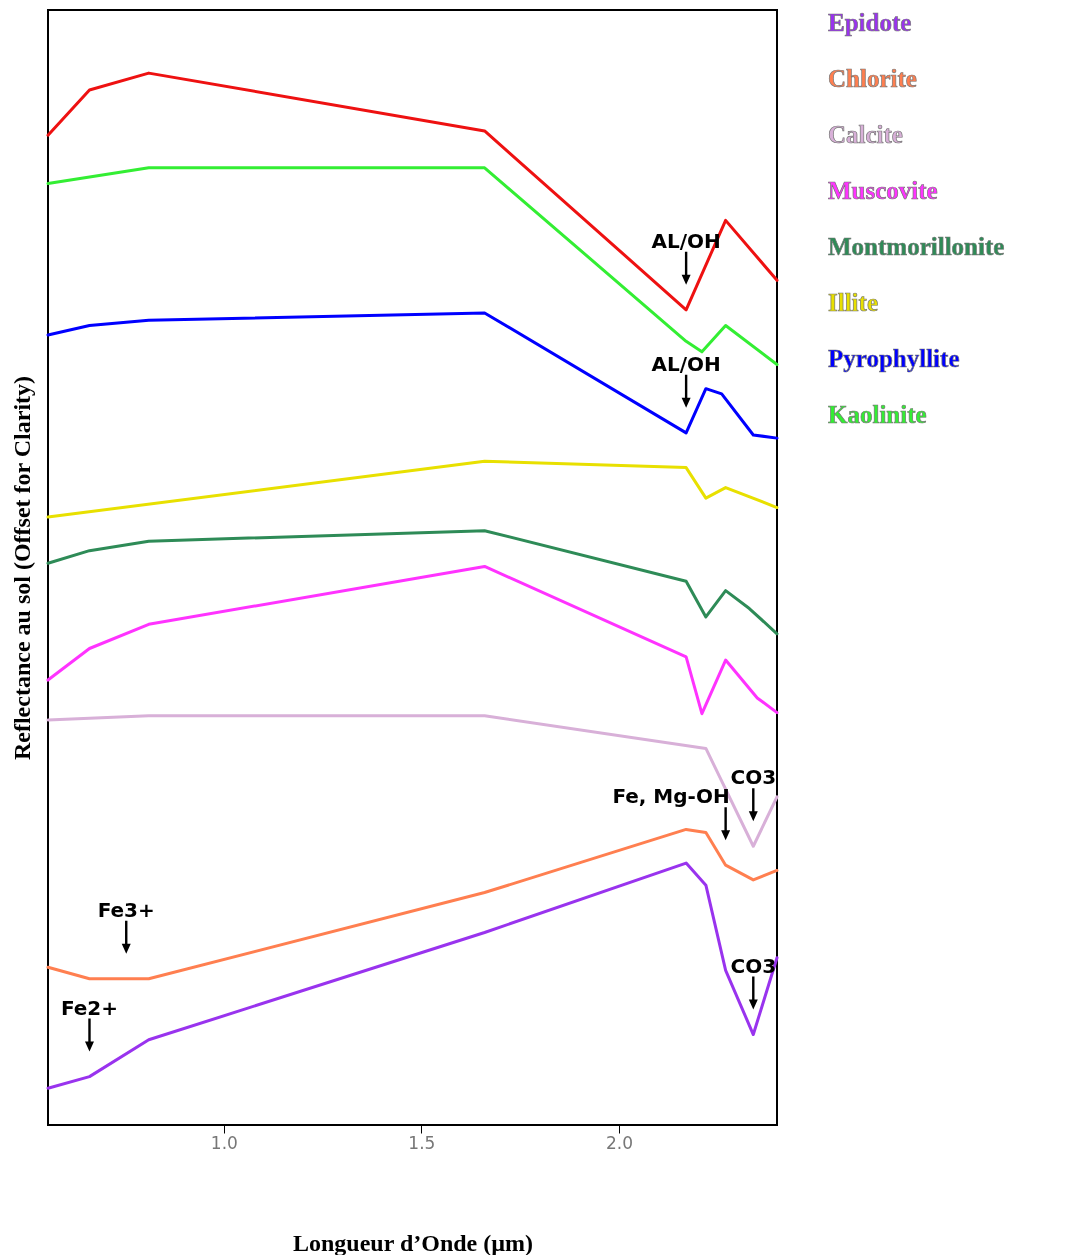 This screenshot has height=1255, width=1066. Describe the element at coordinates (872, 78) in the screenshot. I see `text: Chlorite` at that location.